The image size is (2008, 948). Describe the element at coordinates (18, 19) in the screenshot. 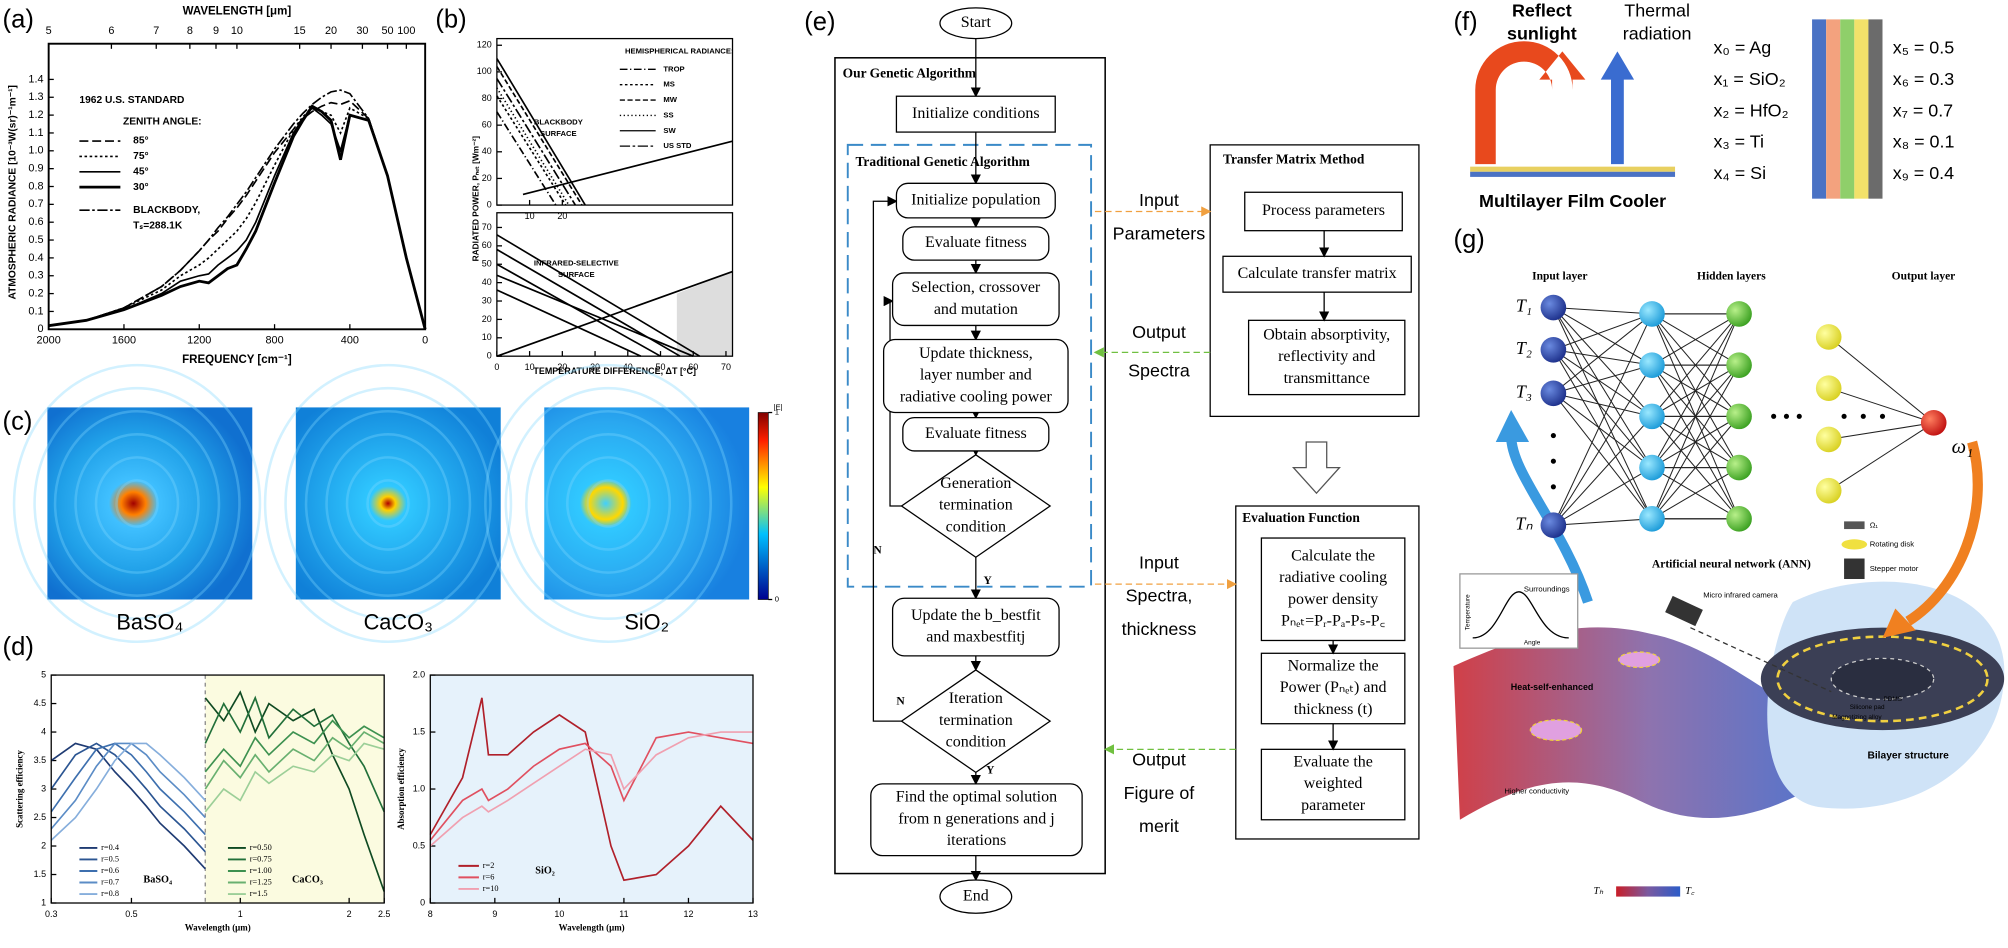

I see `panel-label: (a)` at that location.